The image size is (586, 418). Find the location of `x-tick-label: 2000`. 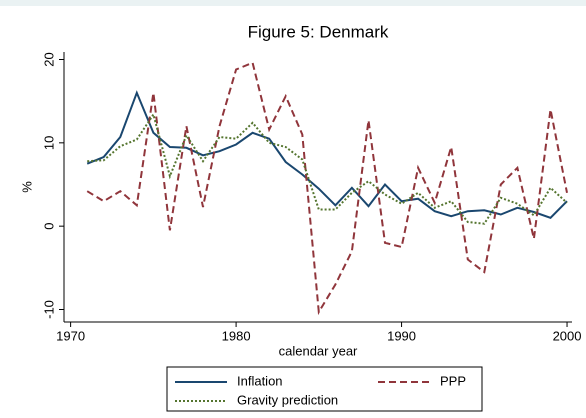

x-tick-label: 2000 is located at coordinates (567, 335).